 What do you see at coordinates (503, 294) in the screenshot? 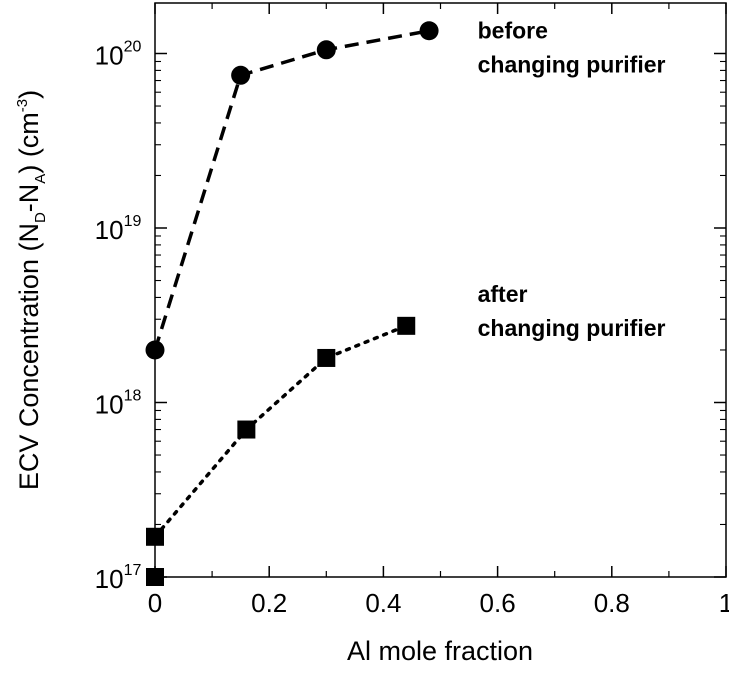
I see `after-series-label: after` at bounding box center [503, 294].